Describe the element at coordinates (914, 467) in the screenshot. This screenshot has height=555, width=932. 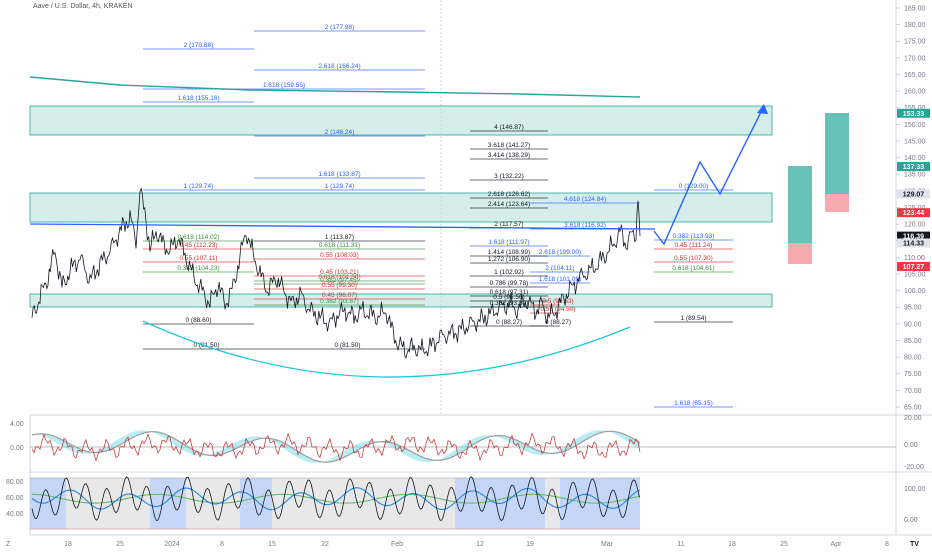
I see `osc1-right-tick: -20.00` at that location.